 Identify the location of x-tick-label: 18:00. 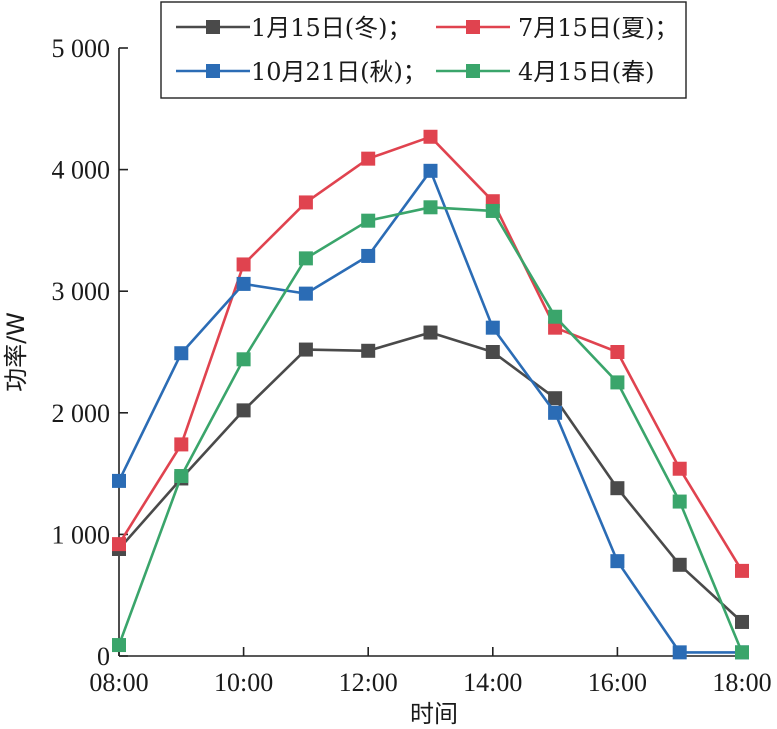
(741, 682).